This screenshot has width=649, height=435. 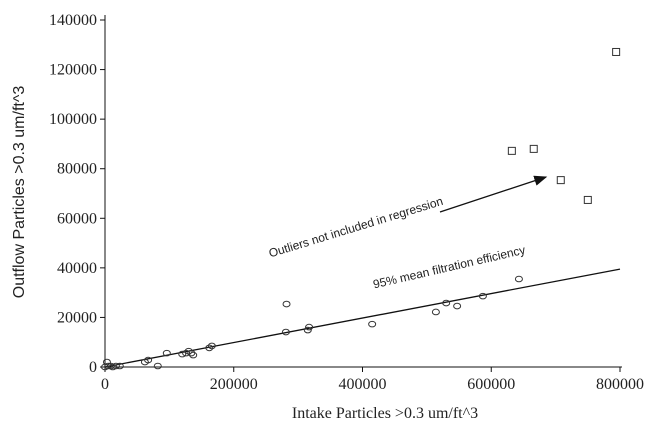 What do you see at coordinates (385, 413) in the screenshot?
I see `x-axis-label: Intake Particles >0.3 um/ft^3` at bounding box center [385, 413].